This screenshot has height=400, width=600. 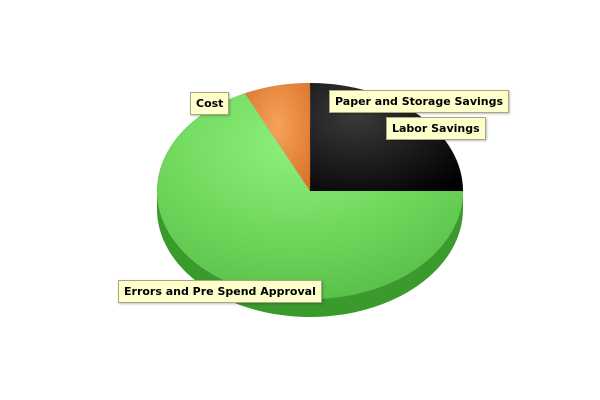 What do you see at coordinates (436, 128) in the screenshot?
I see `slice-label-labor-savings: Labor Savings` at bounding box center [436, 128].